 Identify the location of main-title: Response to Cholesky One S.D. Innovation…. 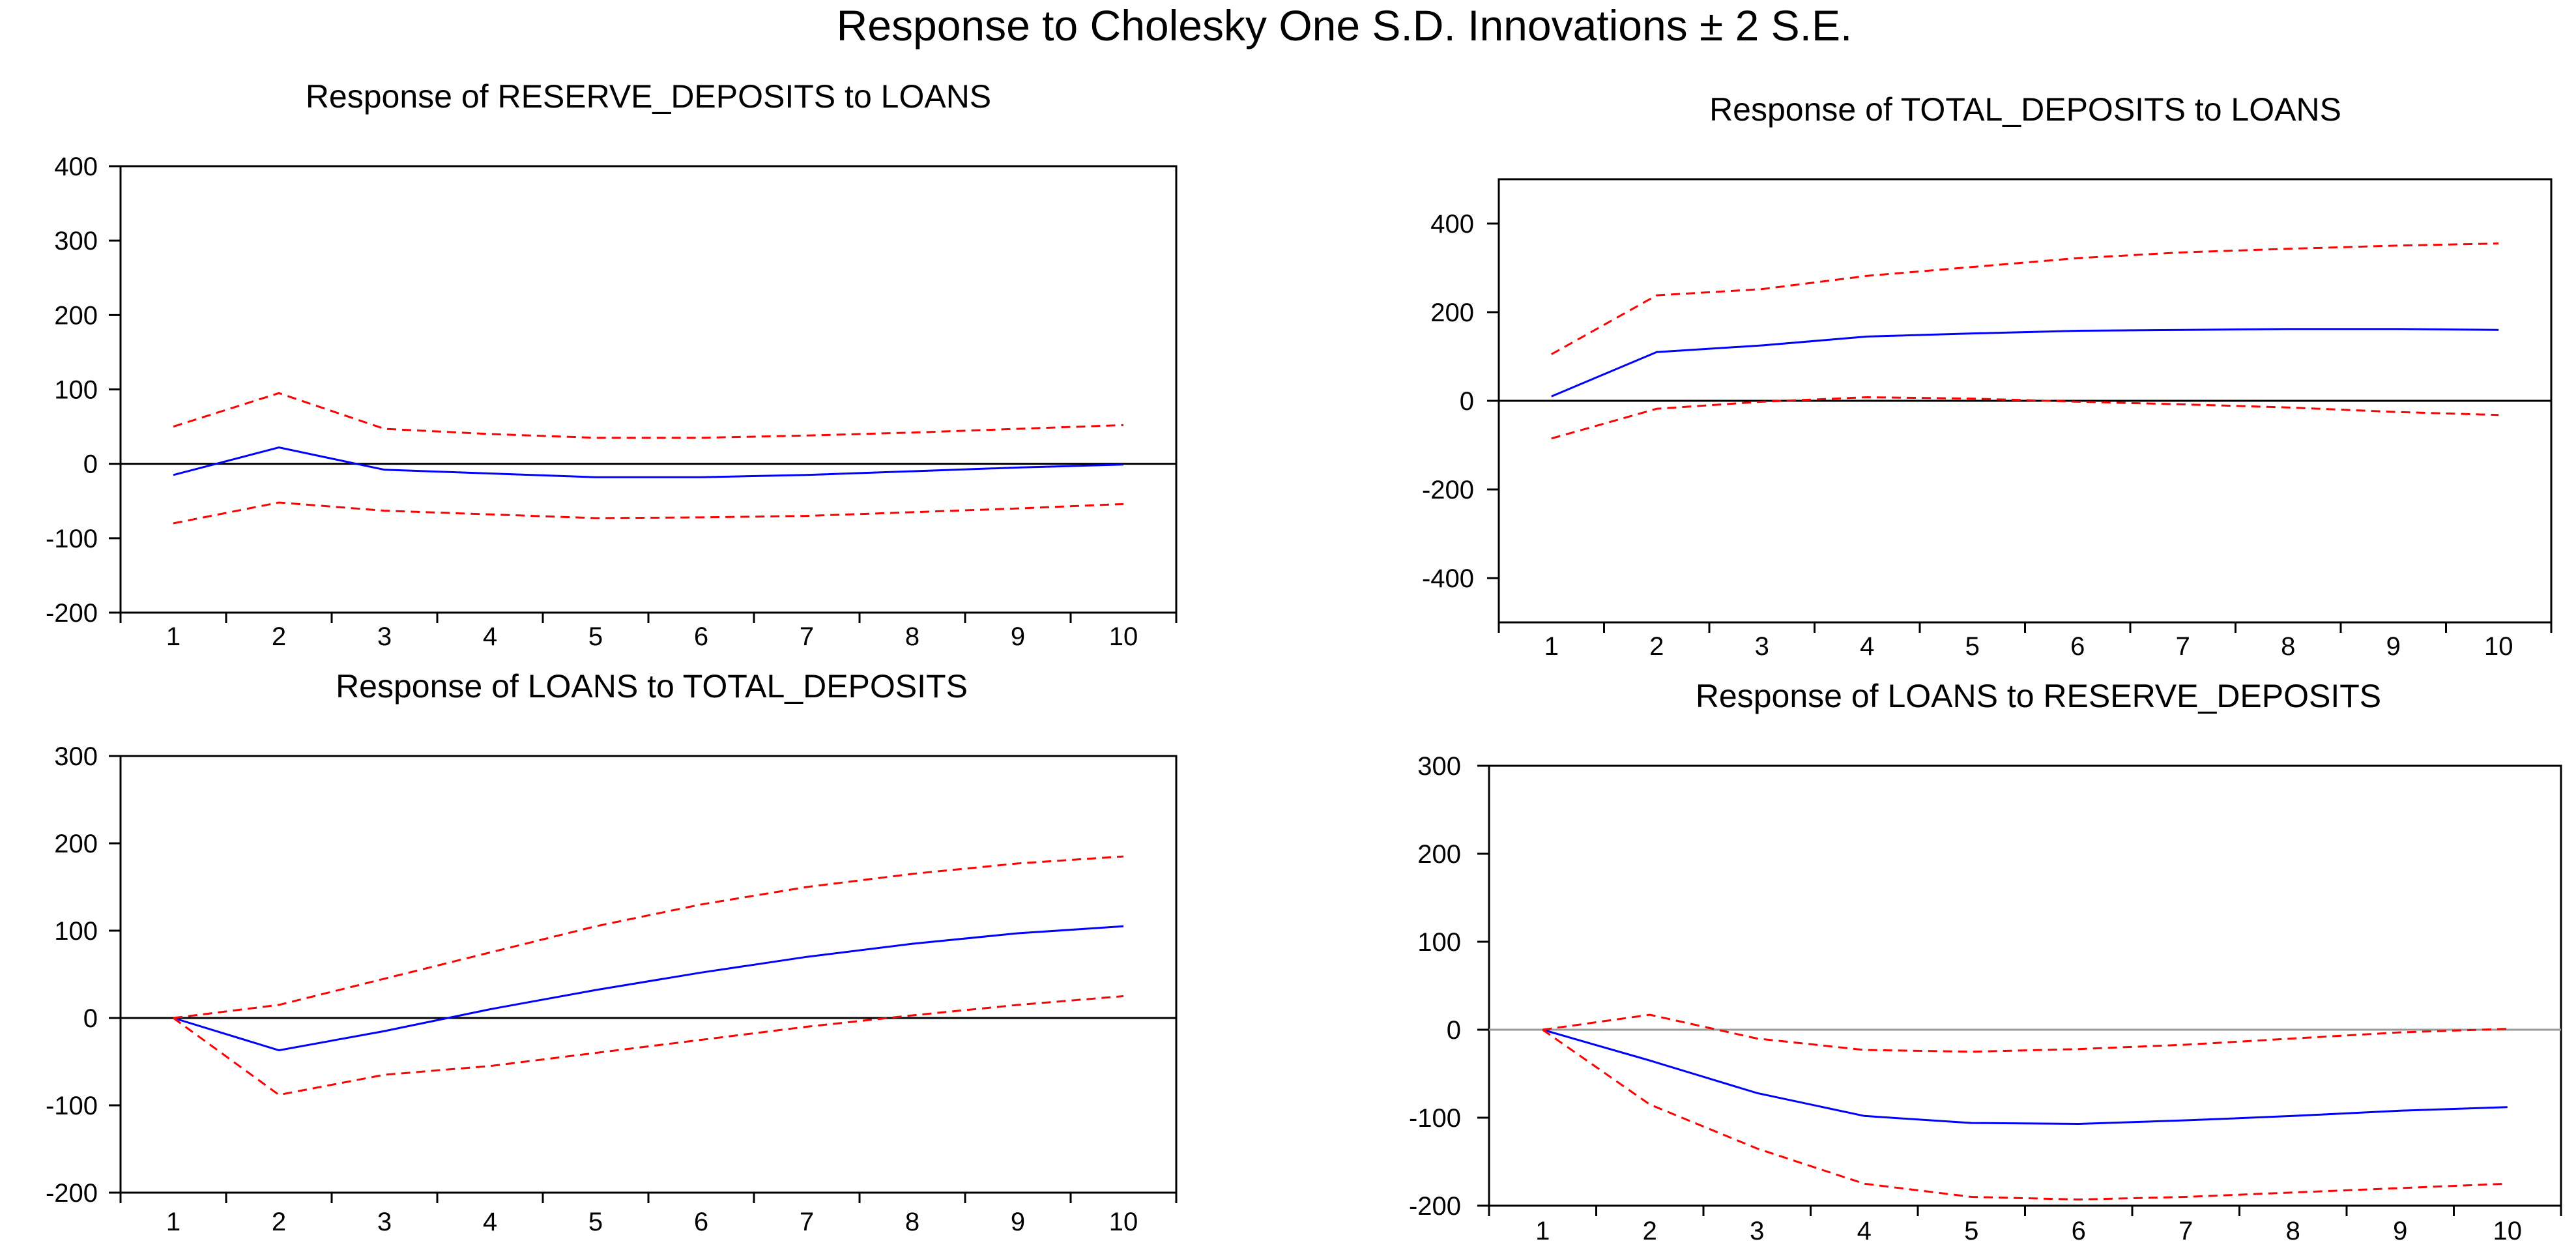
(1345, 25).